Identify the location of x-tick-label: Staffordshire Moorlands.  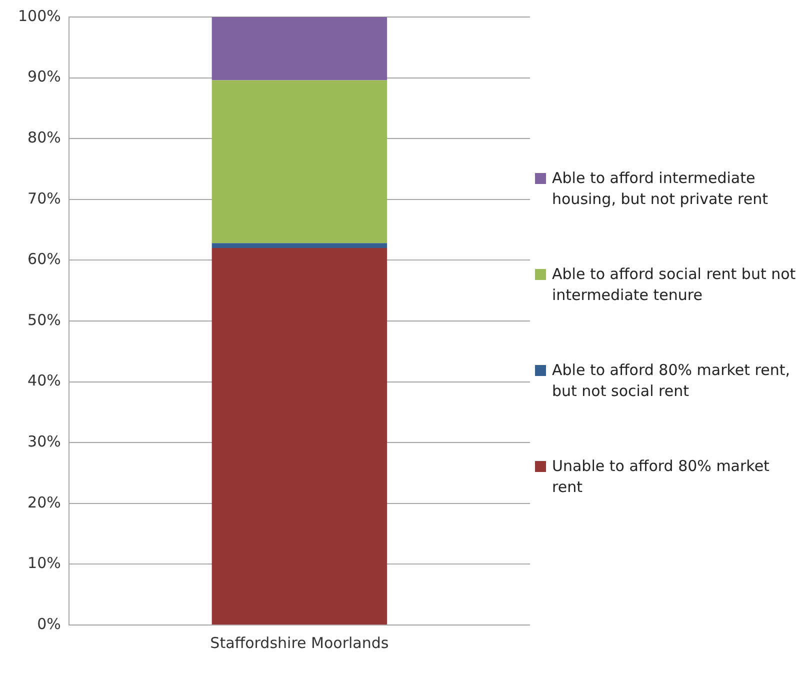
(299, 643).